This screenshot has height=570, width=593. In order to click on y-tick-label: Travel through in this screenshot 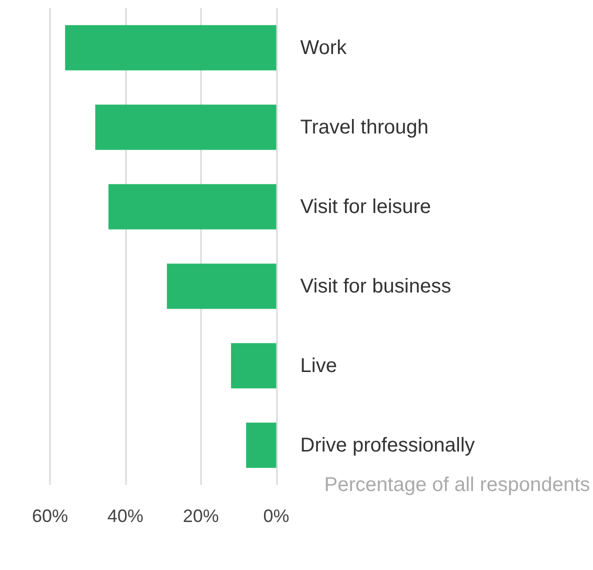, I will do `click(364, 127)`.